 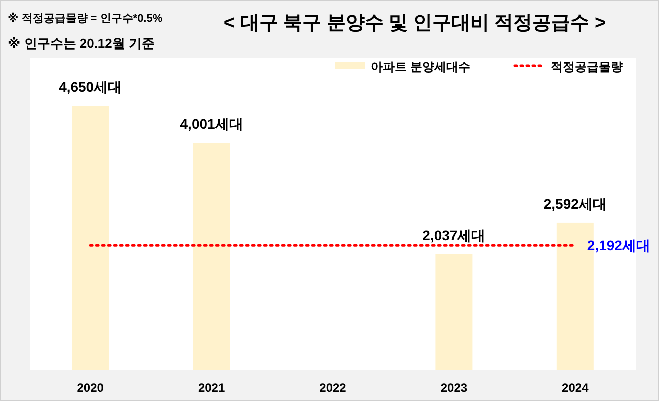 What do you see at coordinates (212, 124) in the screenshot?
I see `data-label: 4,001세대` at bounding box center [212, 124].